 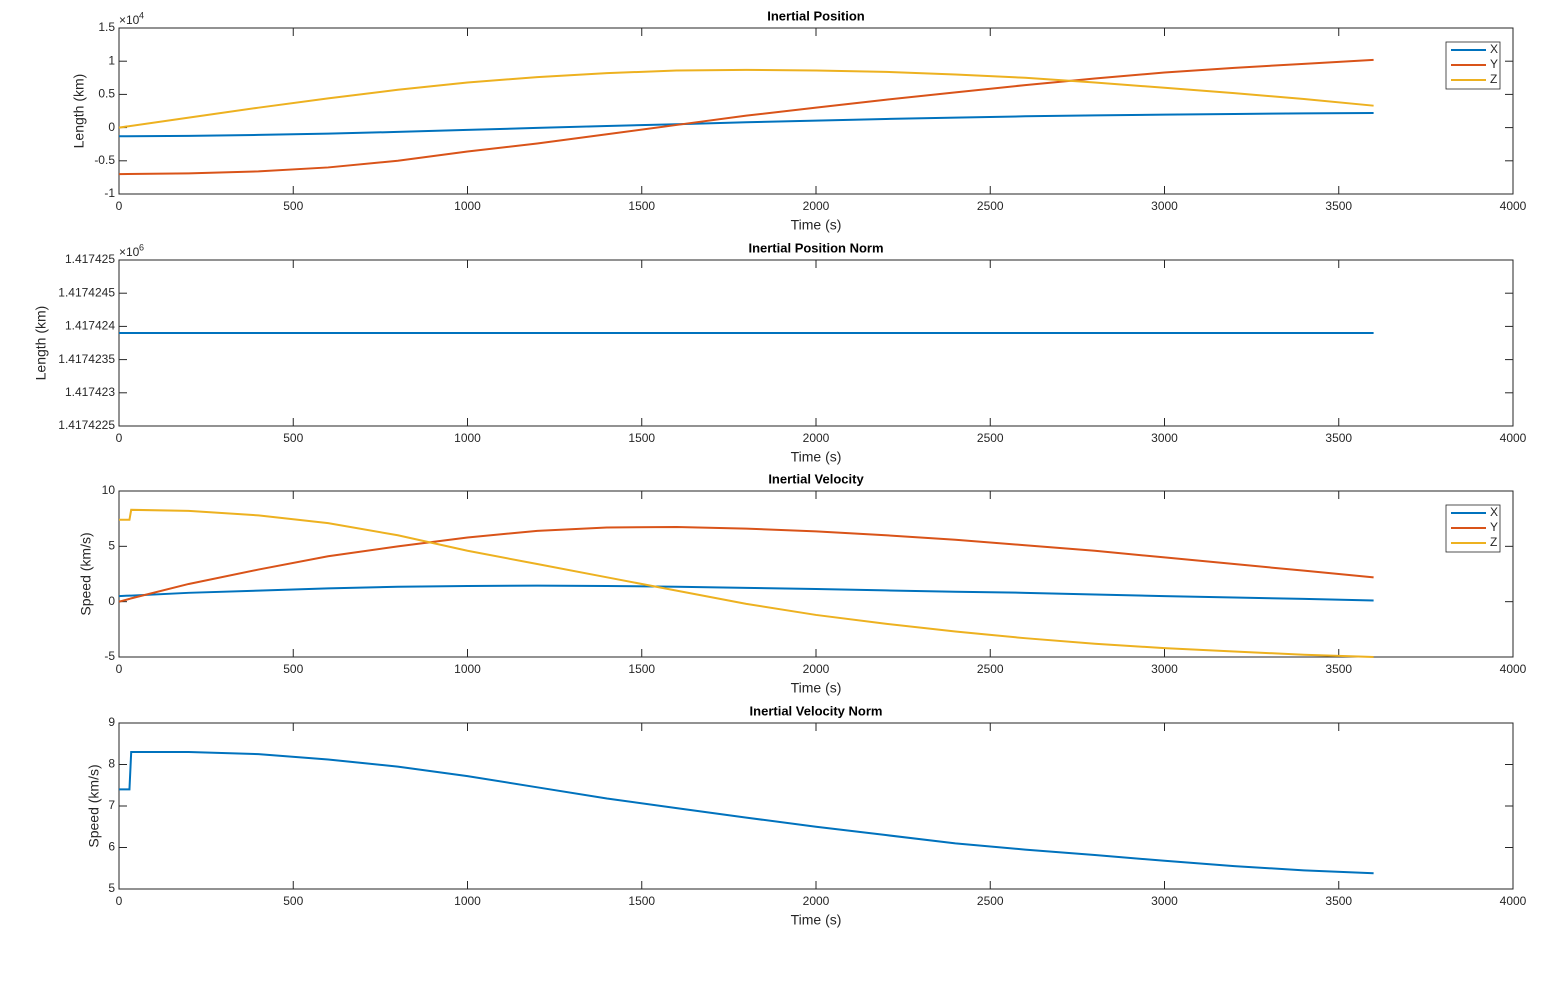 I want to click on y-scale-exponent: 6, so click(x=141, y=247).